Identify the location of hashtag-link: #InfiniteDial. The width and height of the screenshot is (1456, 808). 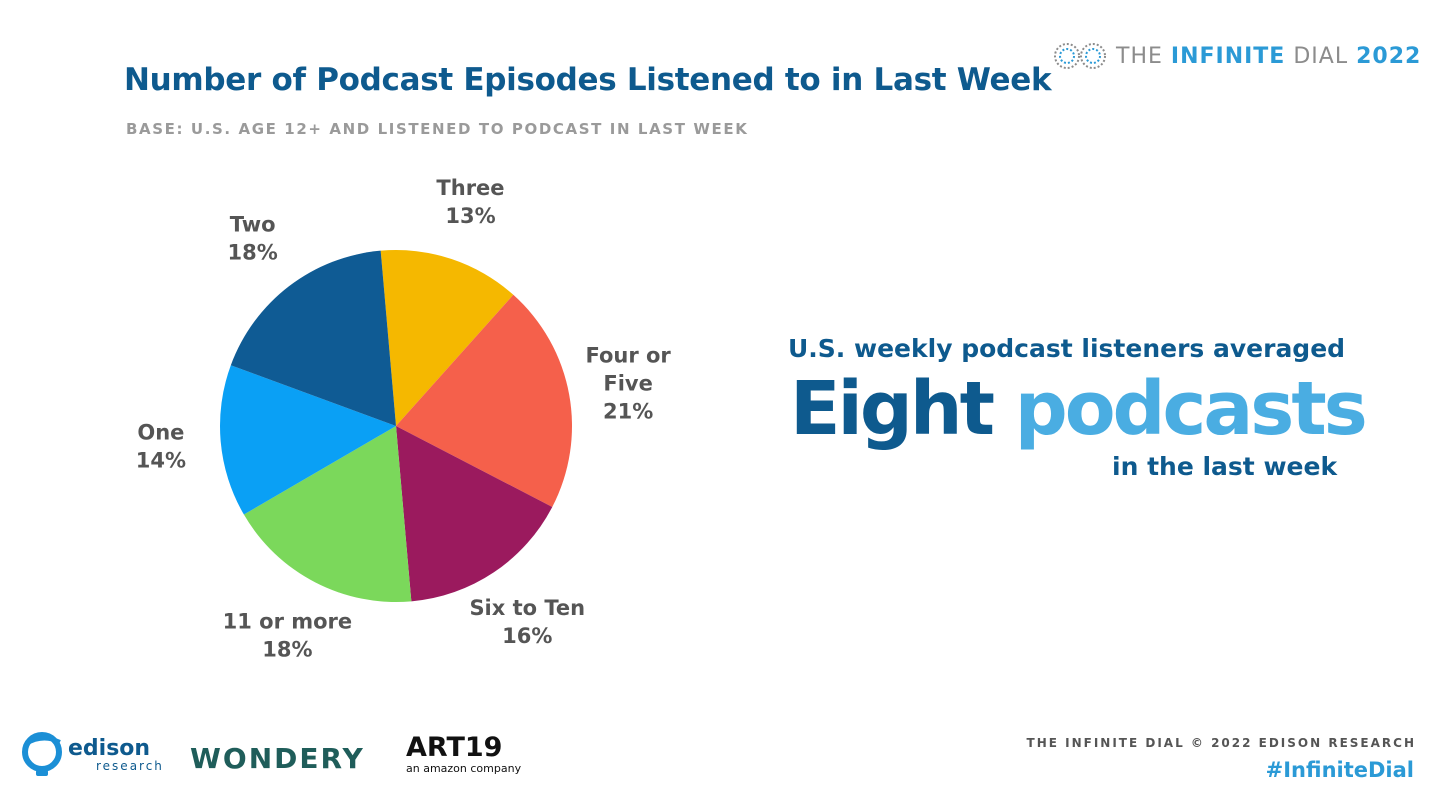
(1339, 770).